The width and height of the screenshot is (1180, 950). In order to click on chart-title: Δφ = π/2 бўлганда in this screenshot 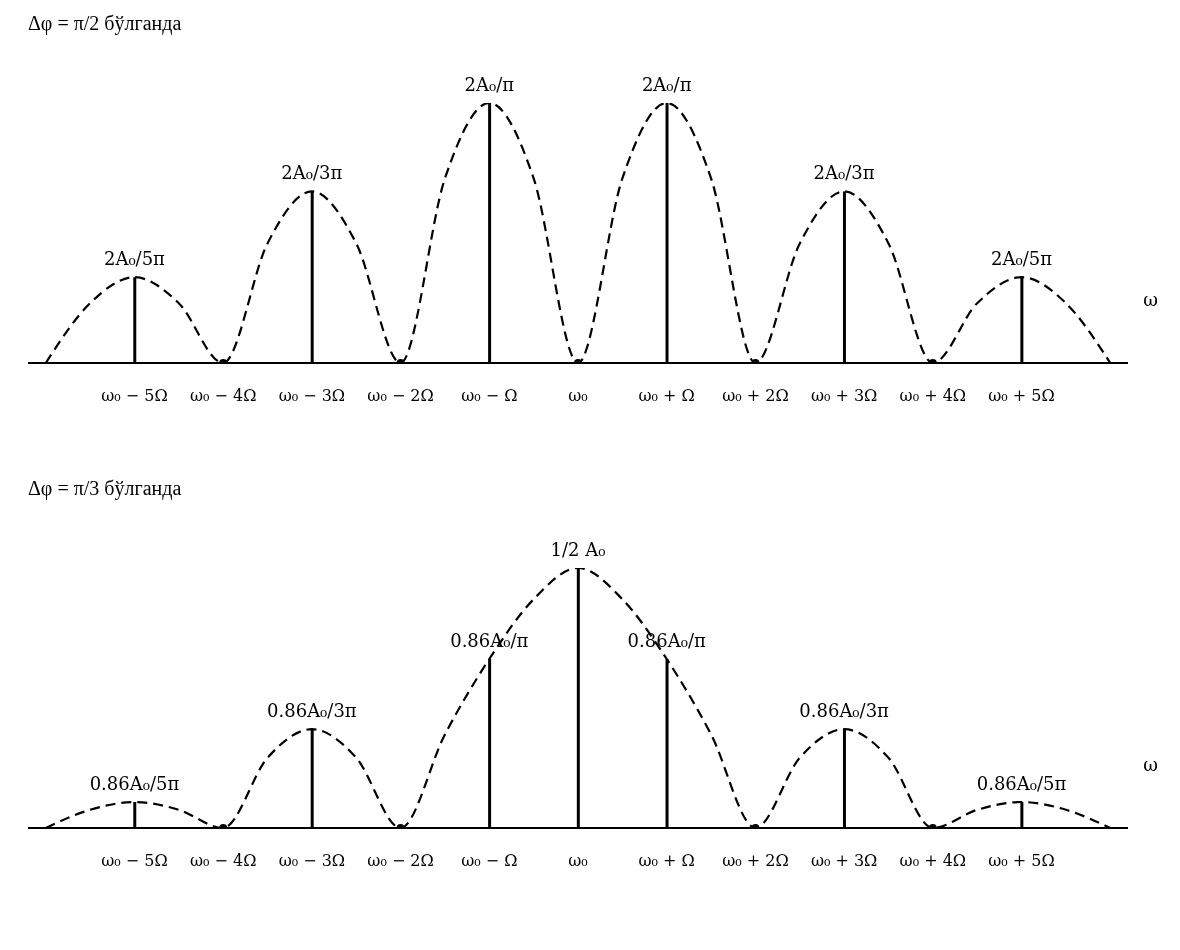, I will do `click(105, 23)`.